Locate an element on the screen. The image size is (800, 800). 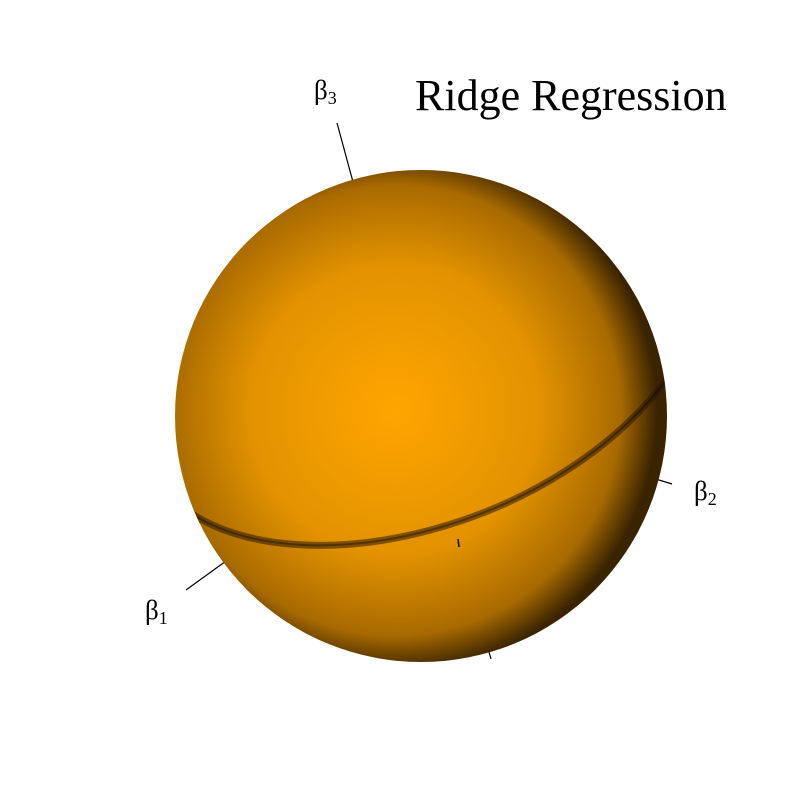
axis-label-beta1: β1 is located at coordinates (156, 611).